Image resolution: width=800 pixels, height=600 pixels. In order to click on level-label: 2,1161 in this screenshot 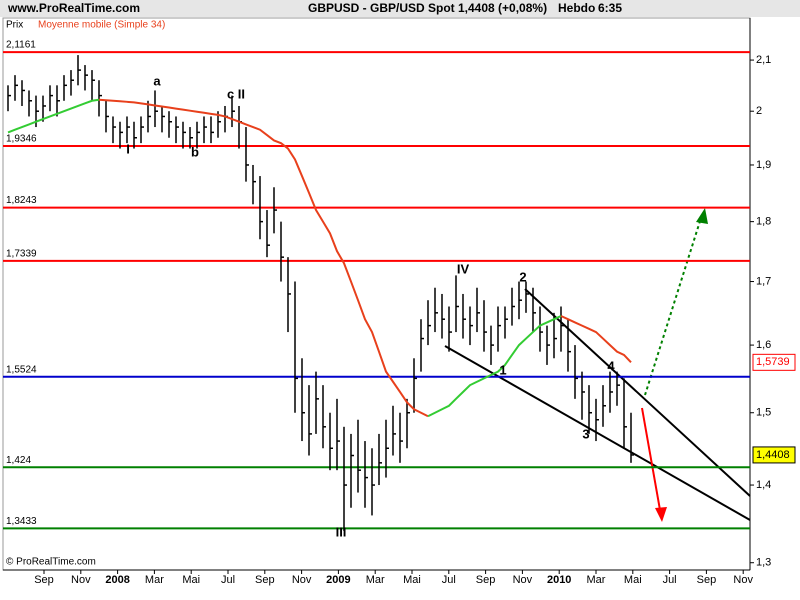, I will do `click(21, 45)`.